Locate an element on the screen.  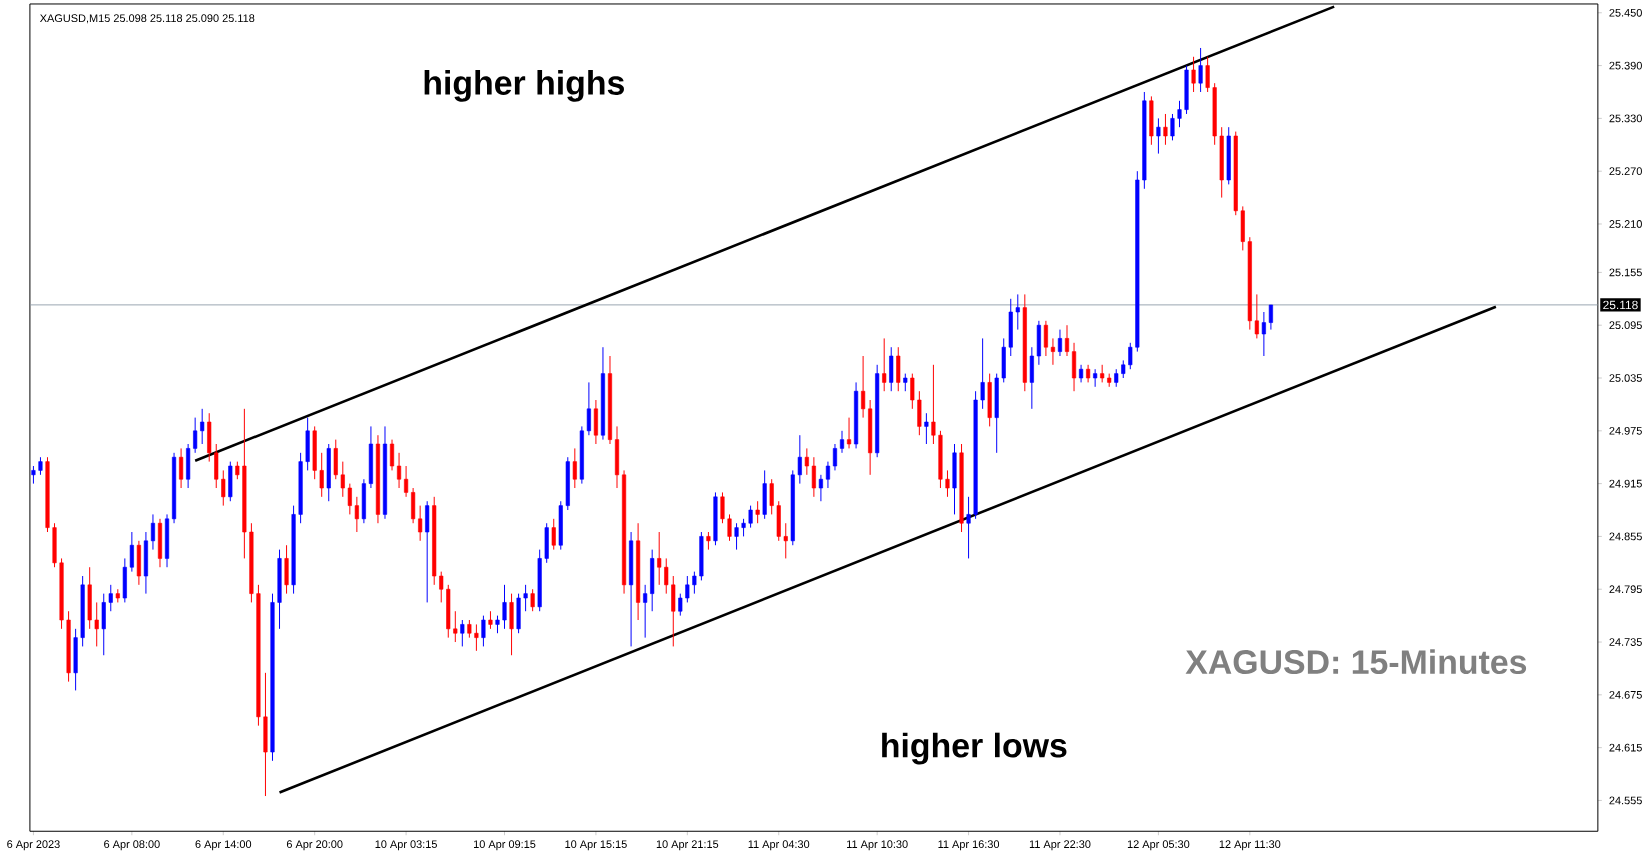
y-tick-label: 24.855 is located at coordinates (1625, 536).